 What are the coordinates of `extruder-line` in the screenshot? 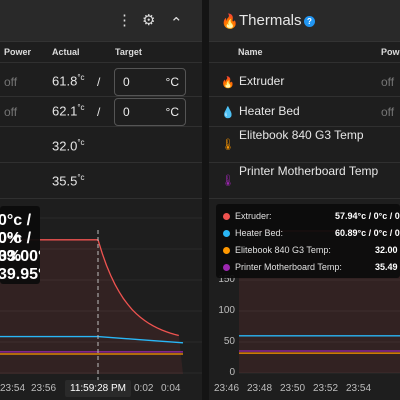 It's located at (89, 288).